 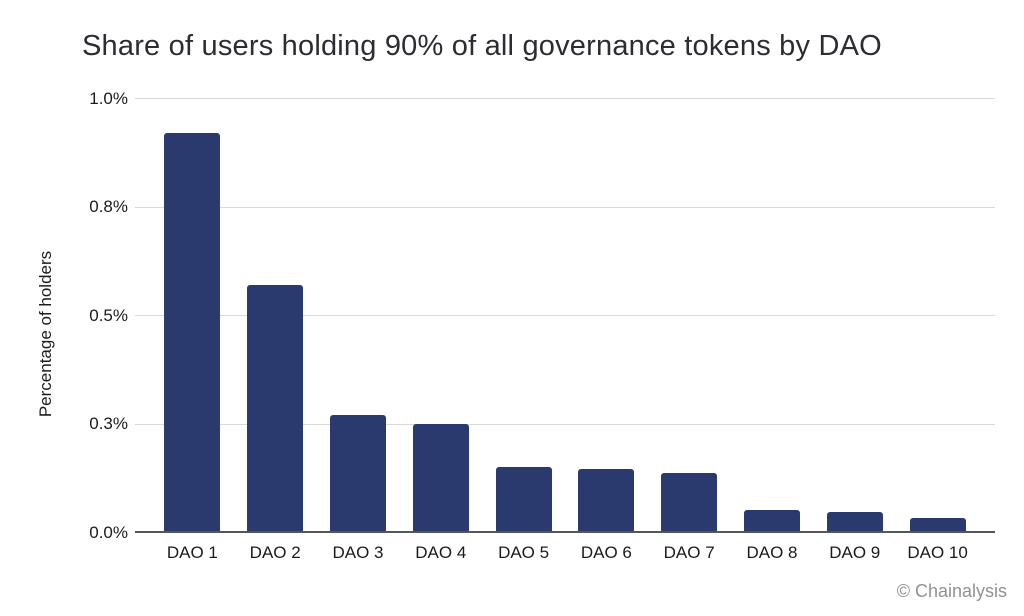 I want to click on y-tick-label: 0.5%, so click(x=108, y=315).